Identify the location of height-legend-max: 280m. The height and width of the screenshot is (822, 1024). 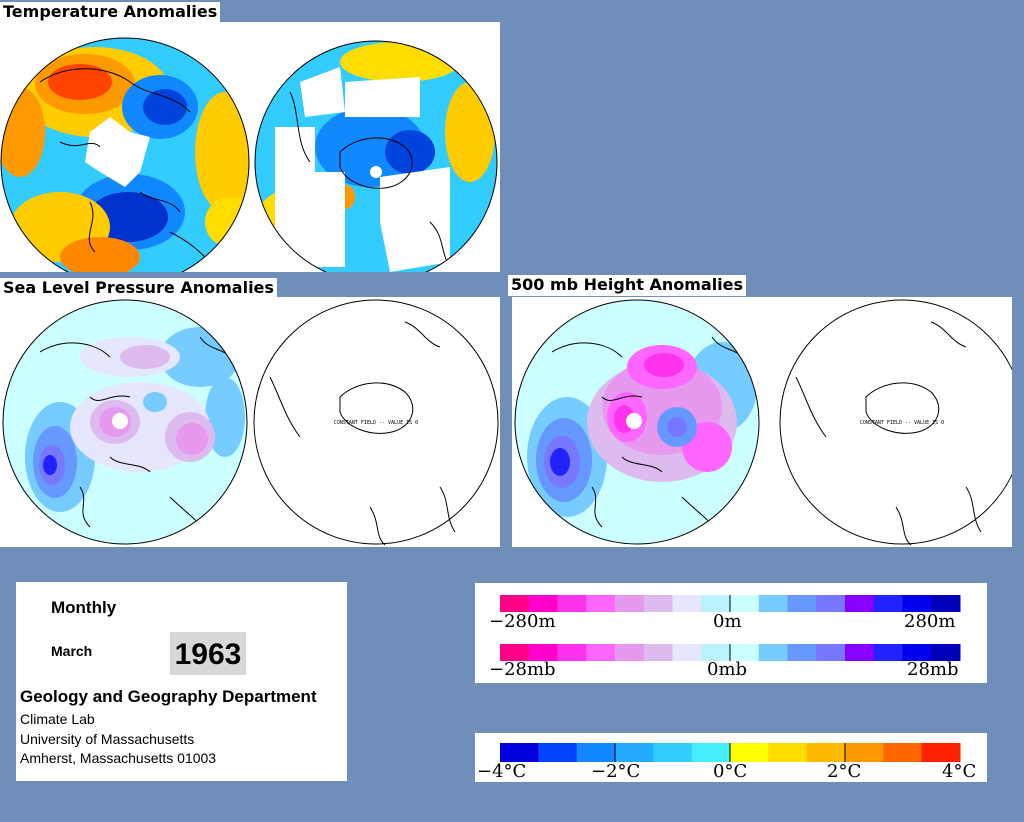
(930, 621).